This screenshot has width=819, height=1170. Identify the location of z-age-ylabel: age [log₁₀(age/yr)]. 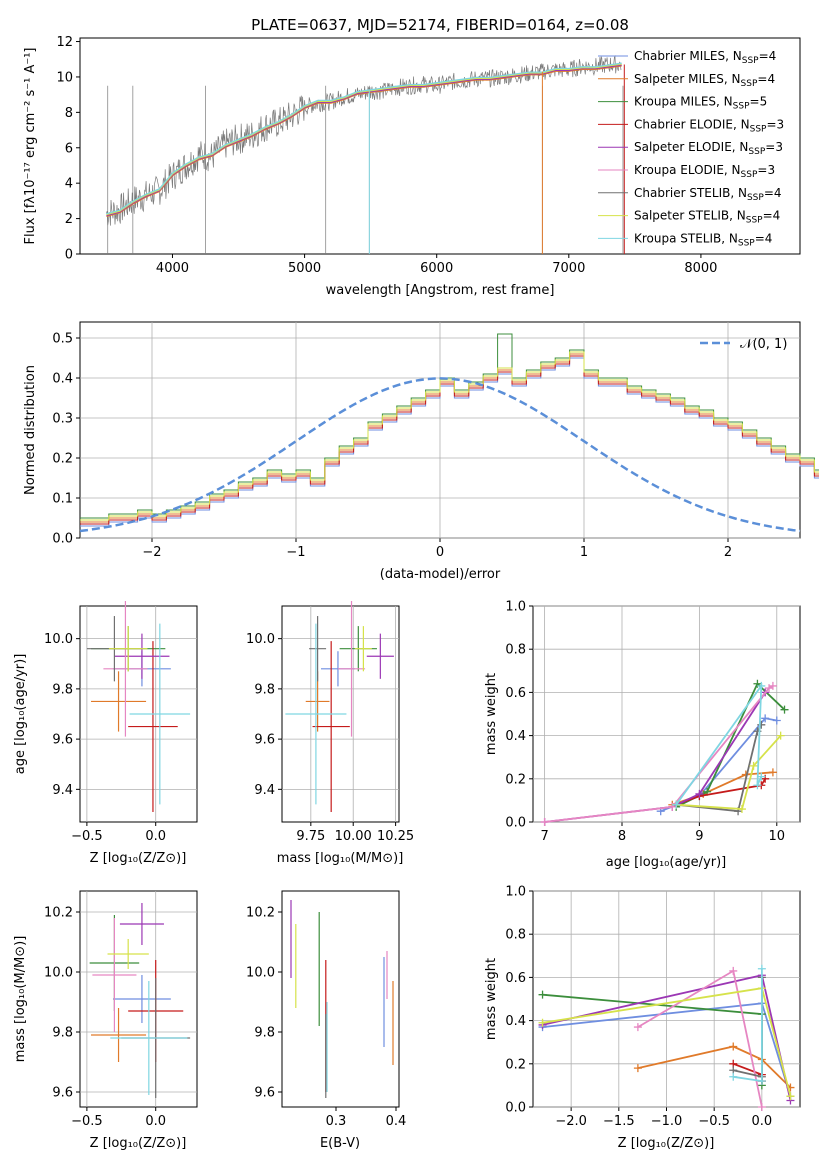
(20, 714).